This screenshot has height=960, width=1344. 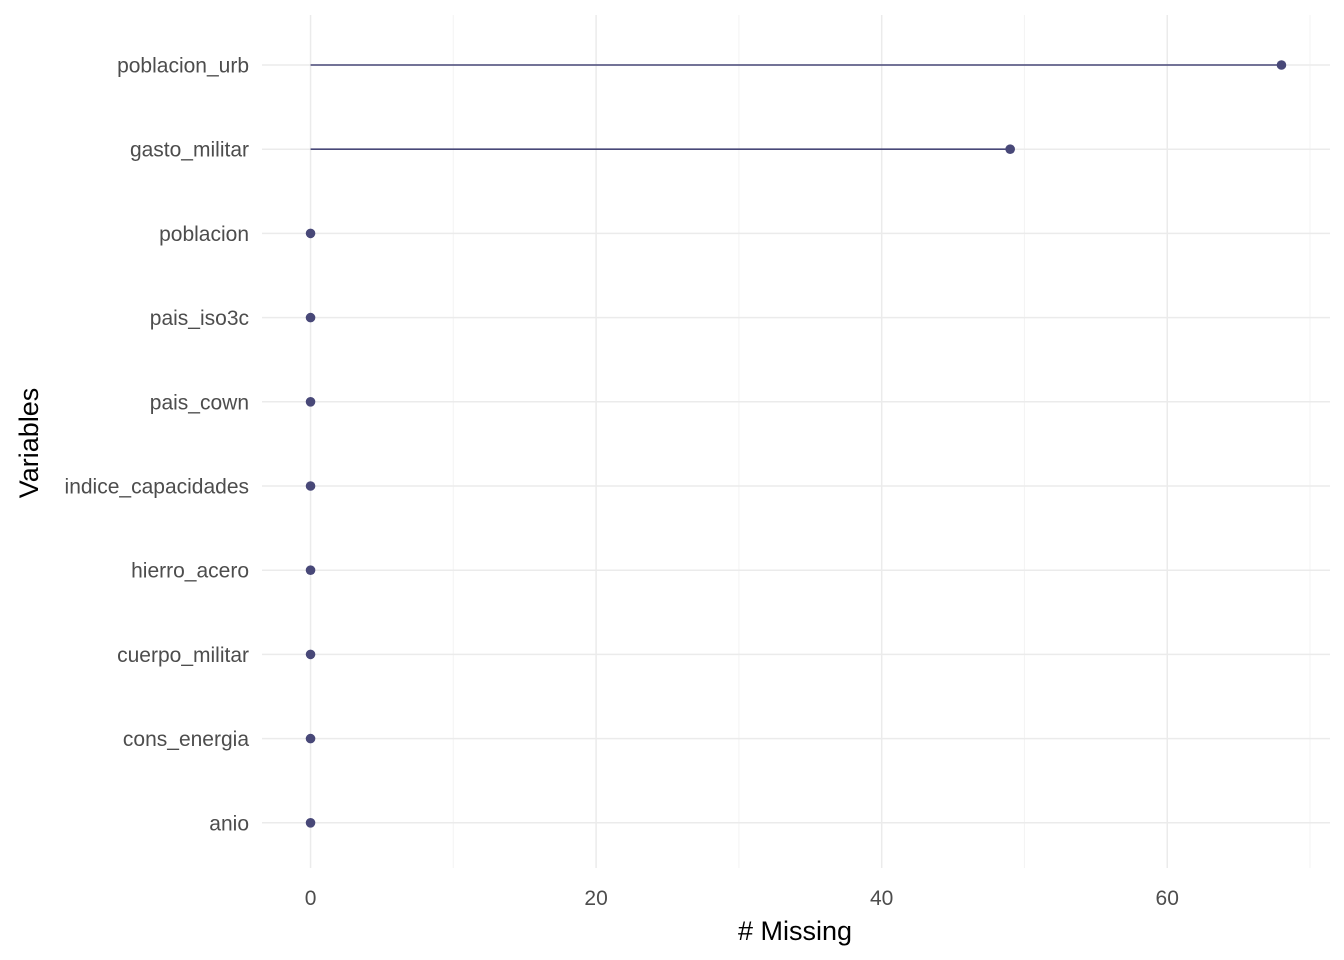 What do you see at coordinates (199, 402) in the screenshot?
I see `y-tick-label: pais_cown` at bounding box center [199, 402].